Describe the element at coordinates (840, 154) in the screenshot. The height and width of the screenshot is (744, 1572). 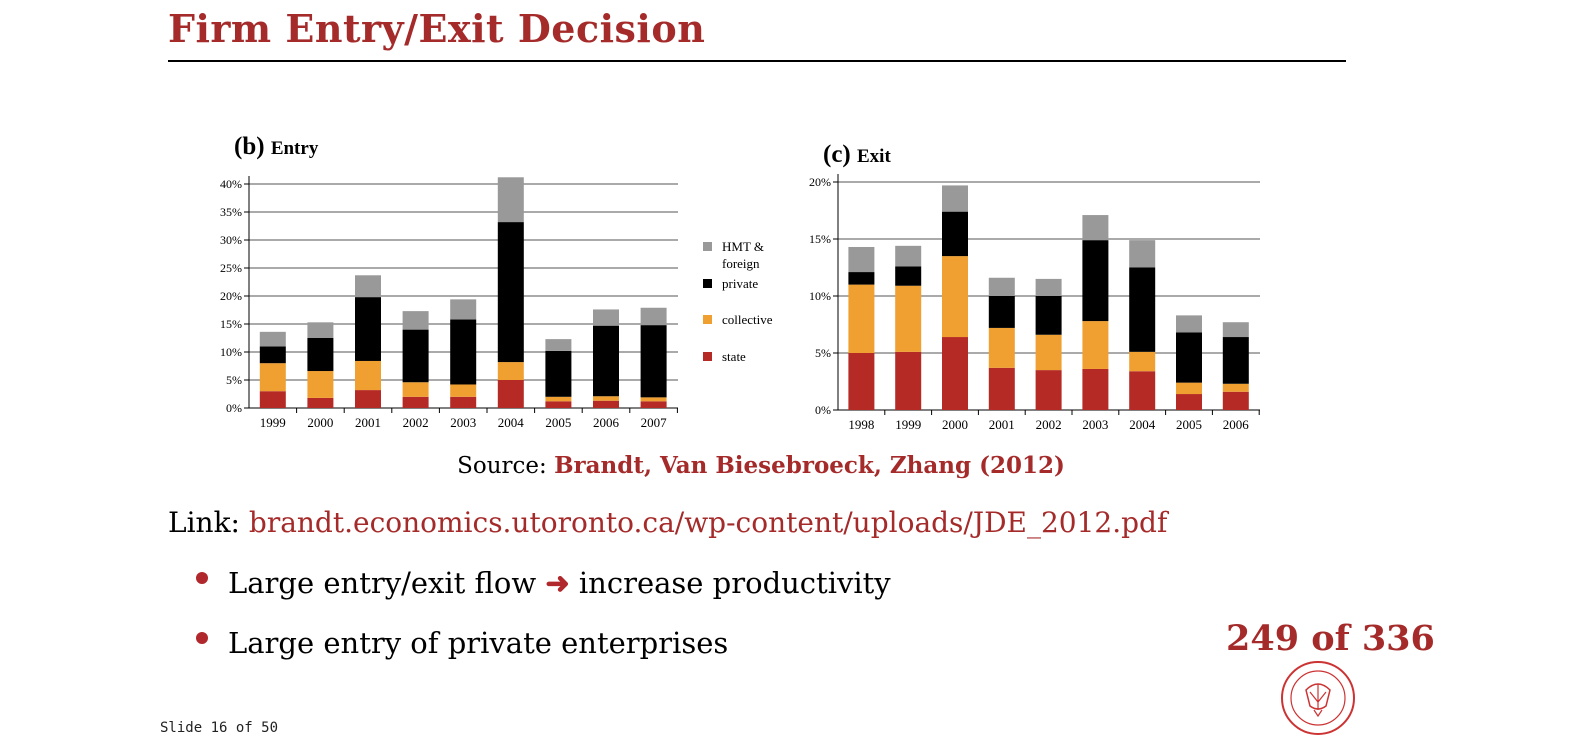
I see `panel-label: (c)` at that location.